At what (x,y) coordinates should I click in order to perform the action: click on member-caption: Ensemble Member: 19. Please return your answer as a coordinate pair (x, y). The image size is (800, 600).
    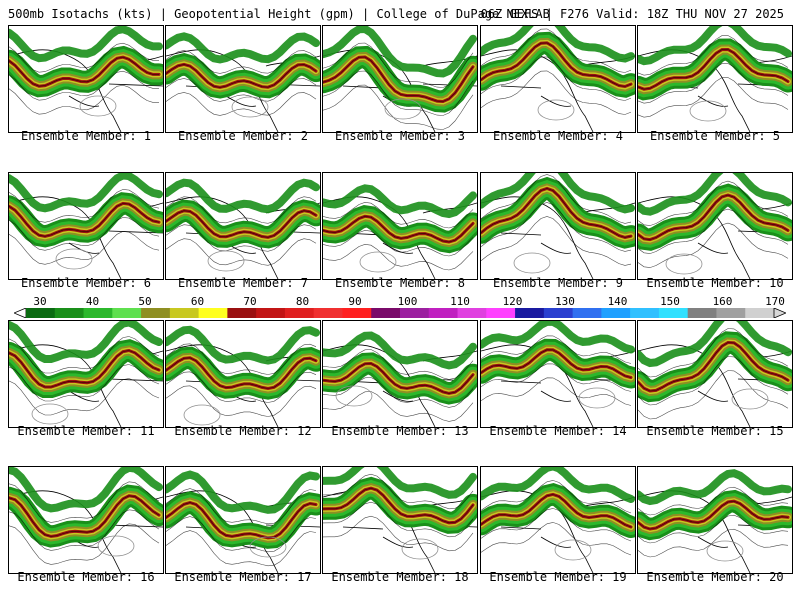
    Looking at the image, I should click on (558, 577).